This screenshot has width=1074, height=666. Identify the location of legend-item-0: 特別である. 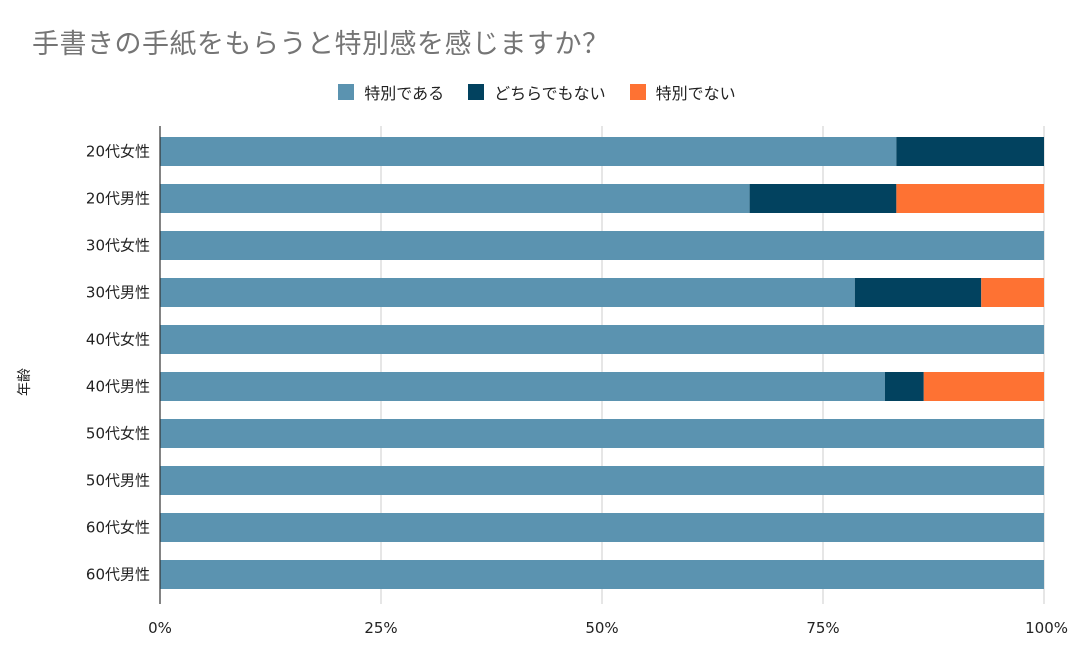
(391, 92).